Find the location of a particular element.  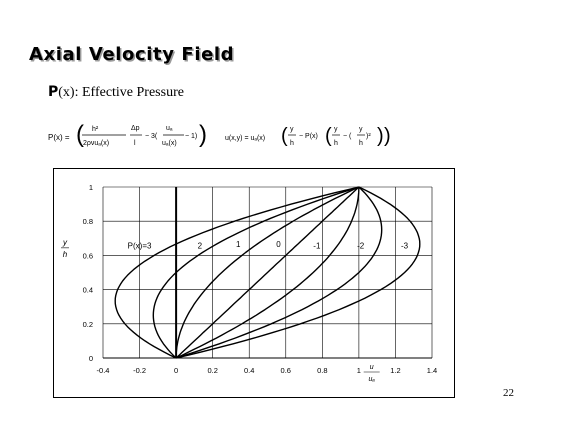

eq2-lhs: u(x,y) = uₐ(x) is located at coordinates (245, 138).